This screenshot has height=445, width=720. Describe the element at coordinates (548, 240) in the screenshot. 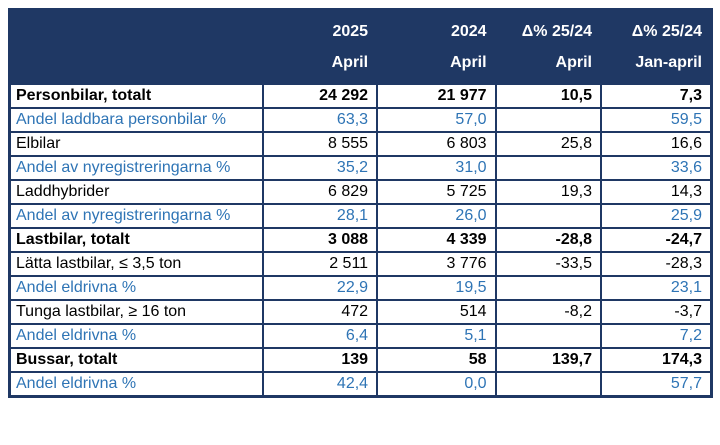

I see `value-delta-april: -28,8` at that location.